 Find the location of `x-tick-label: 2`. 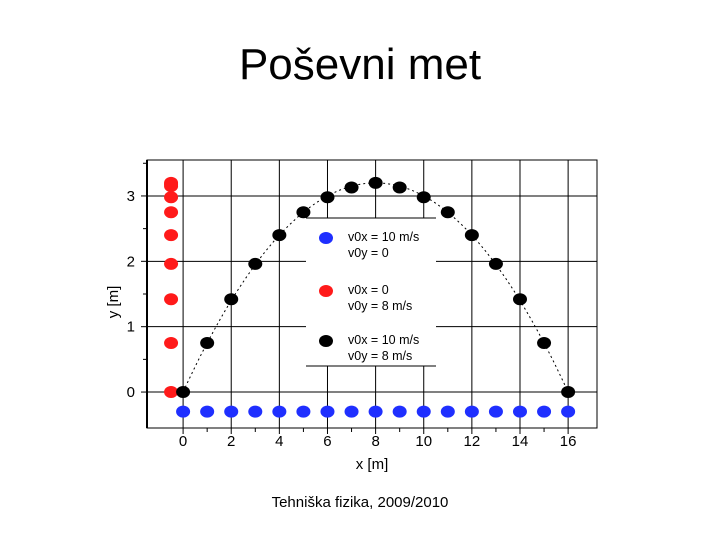

x-tick-label: 2 is located at coordinates (231, 441).